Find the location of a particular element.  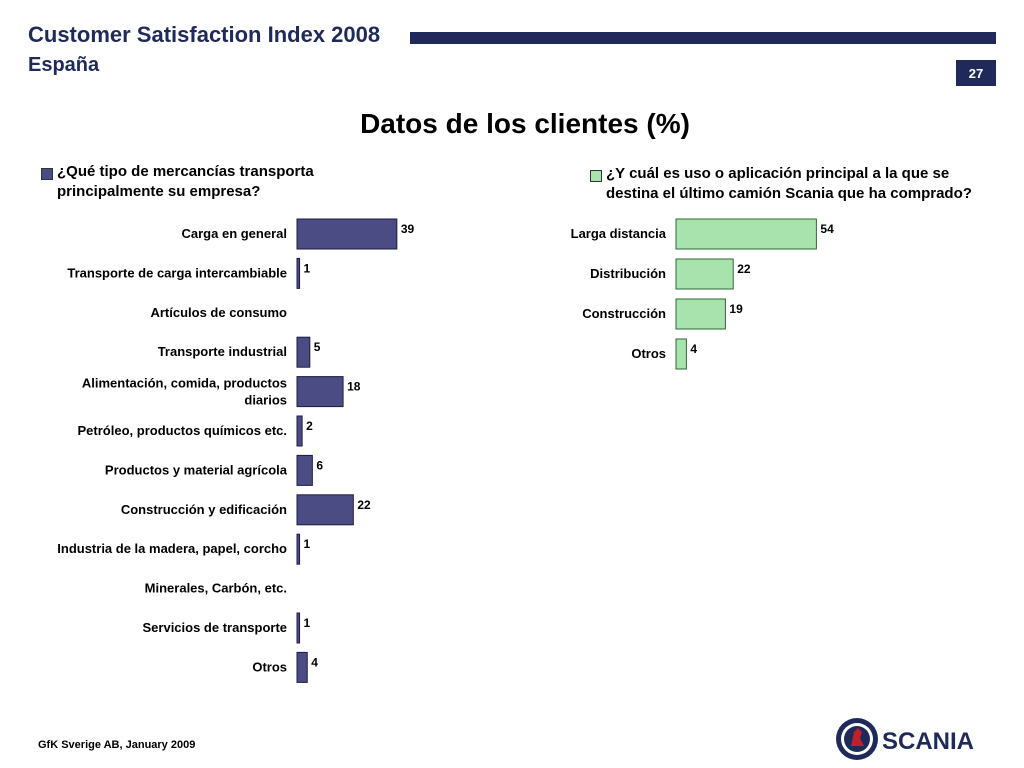

header-rule is located at coordinates (703, 38).